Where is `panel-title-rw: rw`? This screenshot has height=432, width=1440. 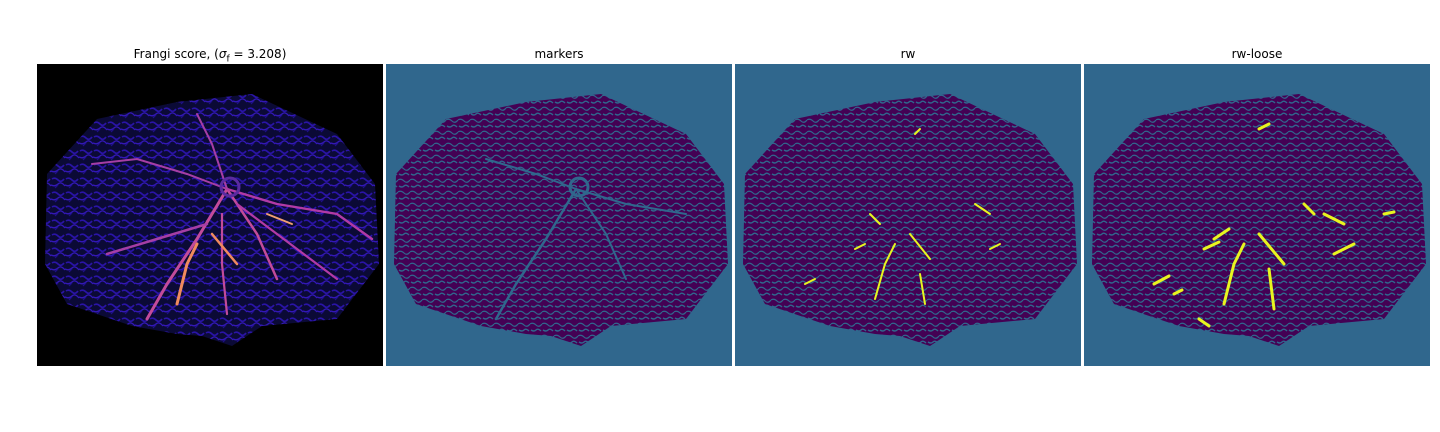 panel-title-rw: rw is located at coordinates (908, 54).